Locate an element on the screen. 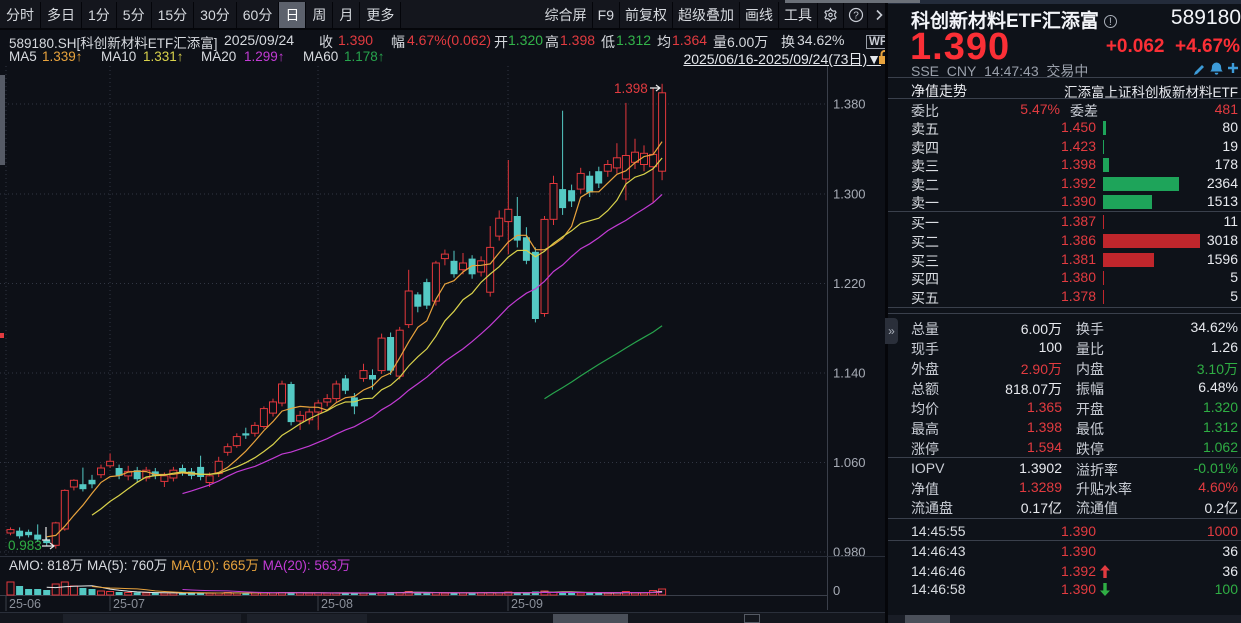 This screenshot has width=1241, height=623. svg-text: 1.220 is located at coordinates (849, 283).